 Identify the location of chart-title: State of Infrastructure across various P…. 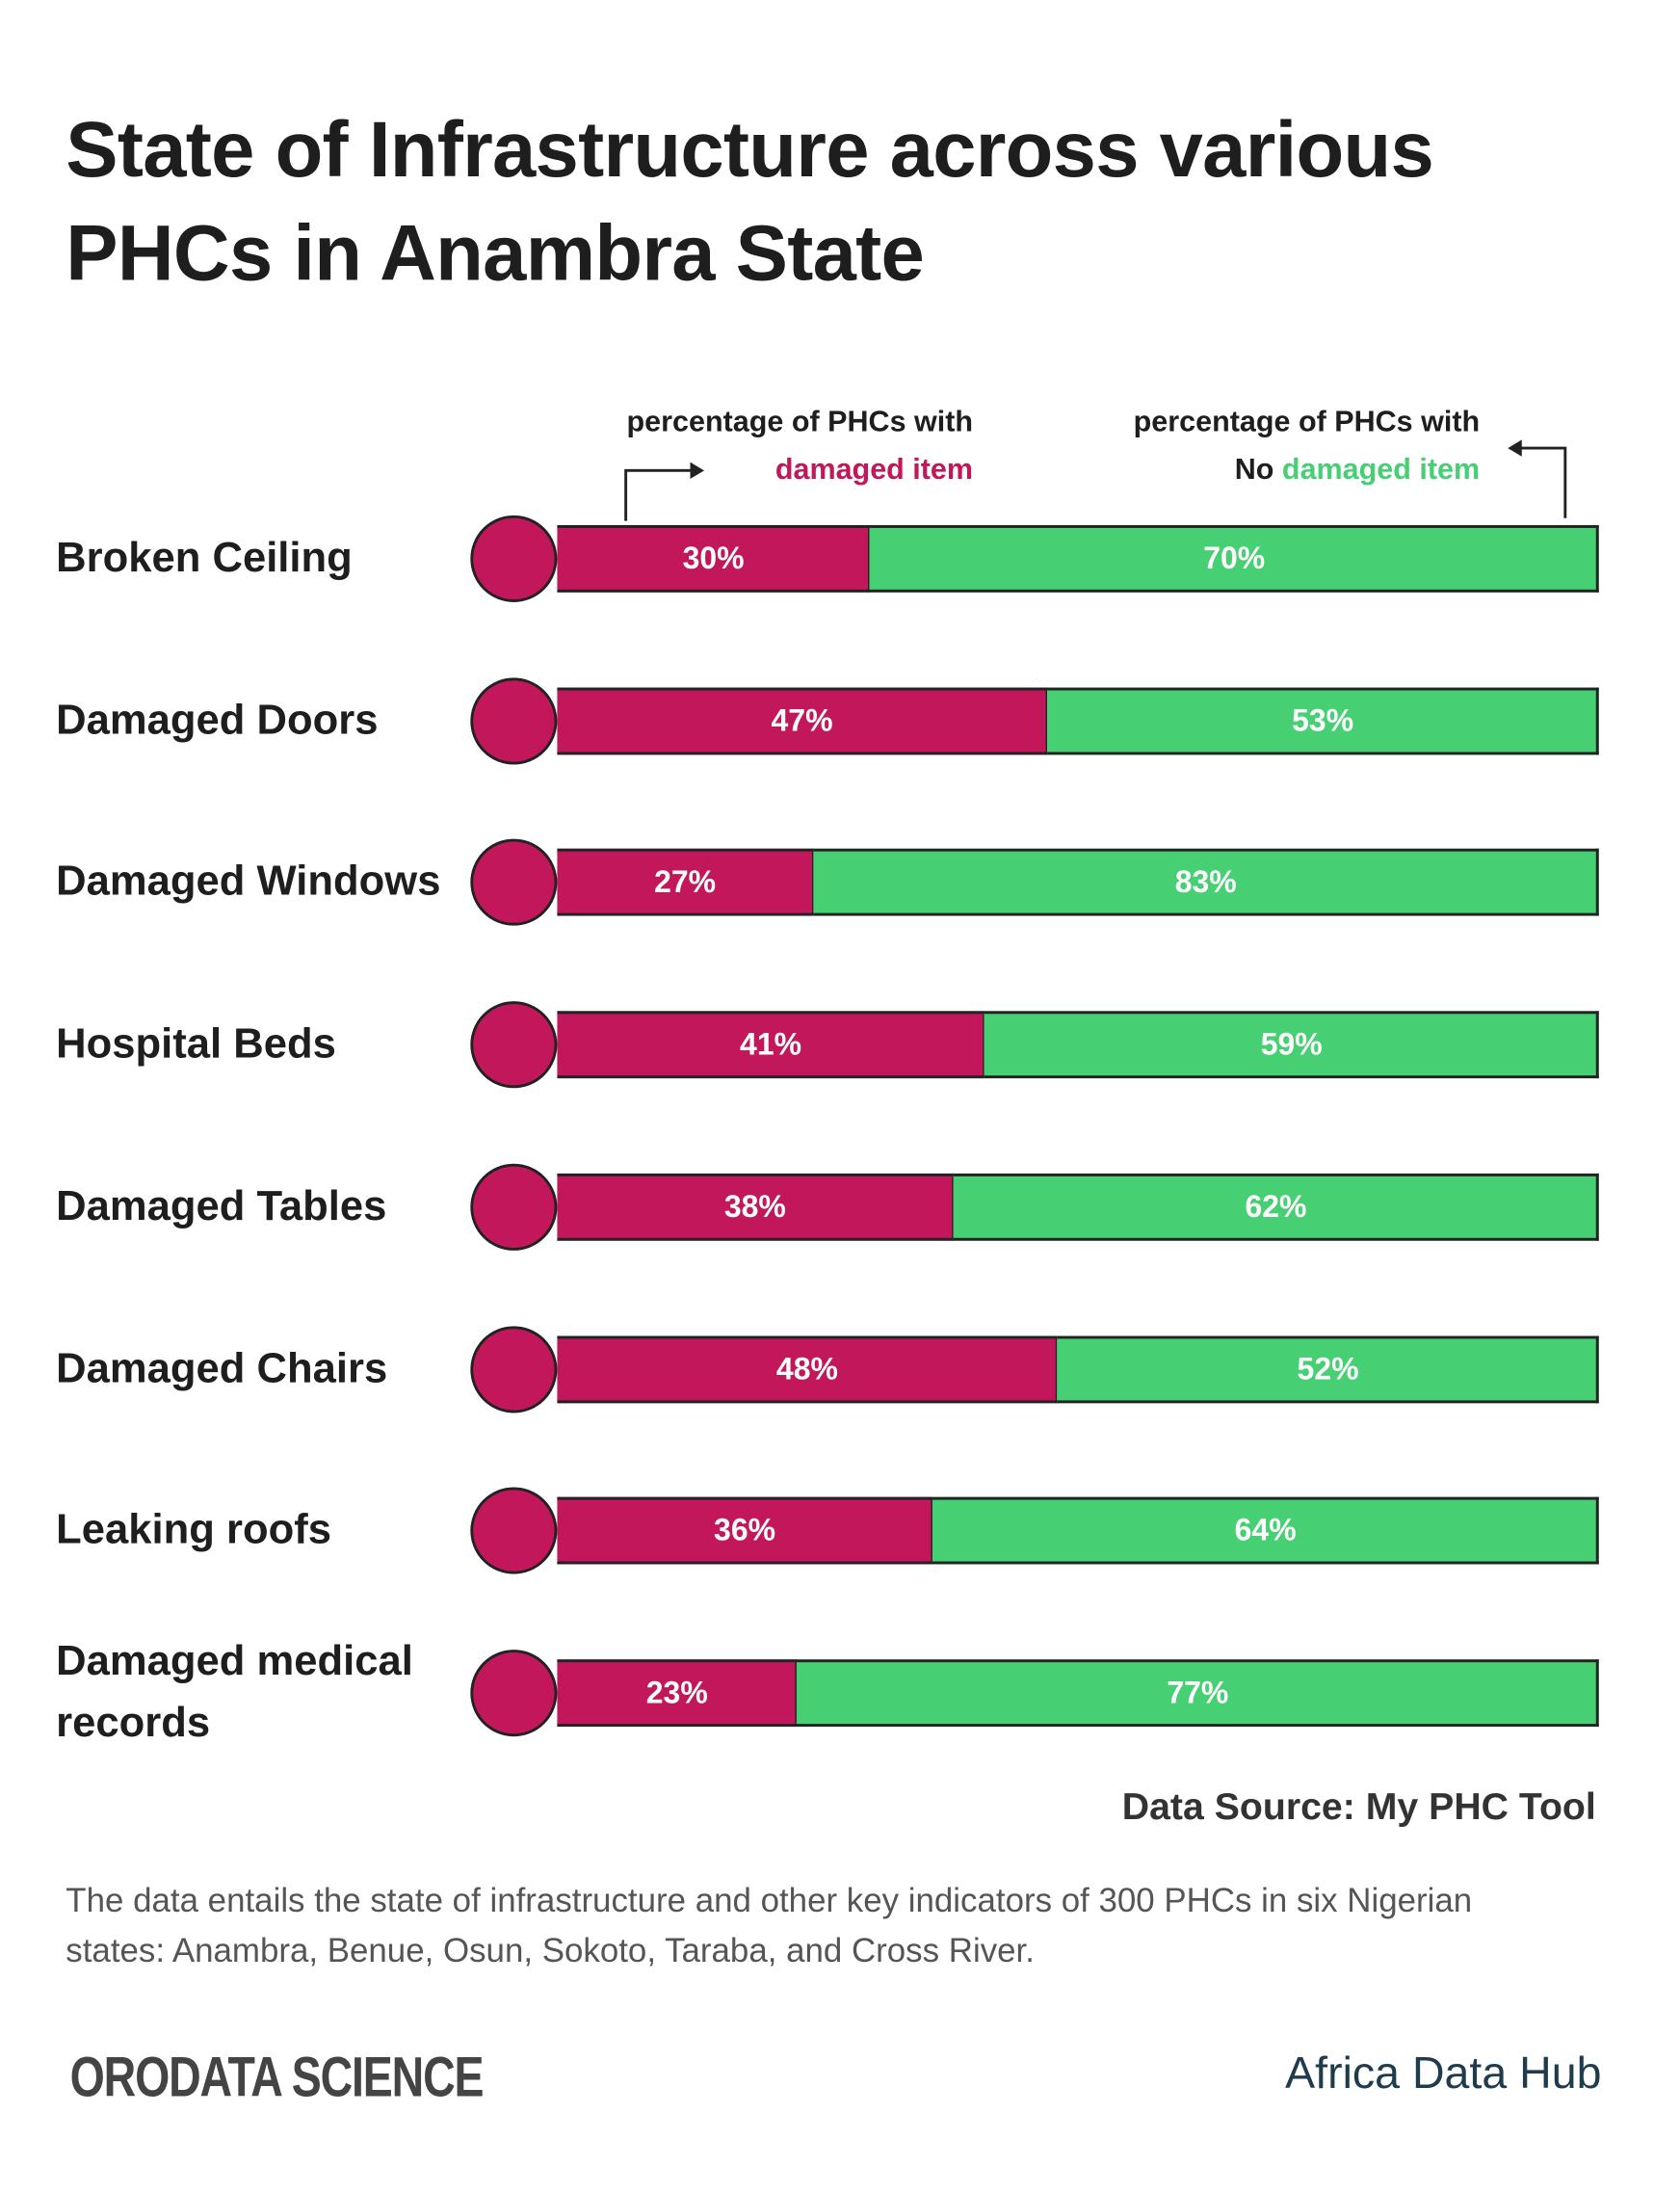
(750, 201).